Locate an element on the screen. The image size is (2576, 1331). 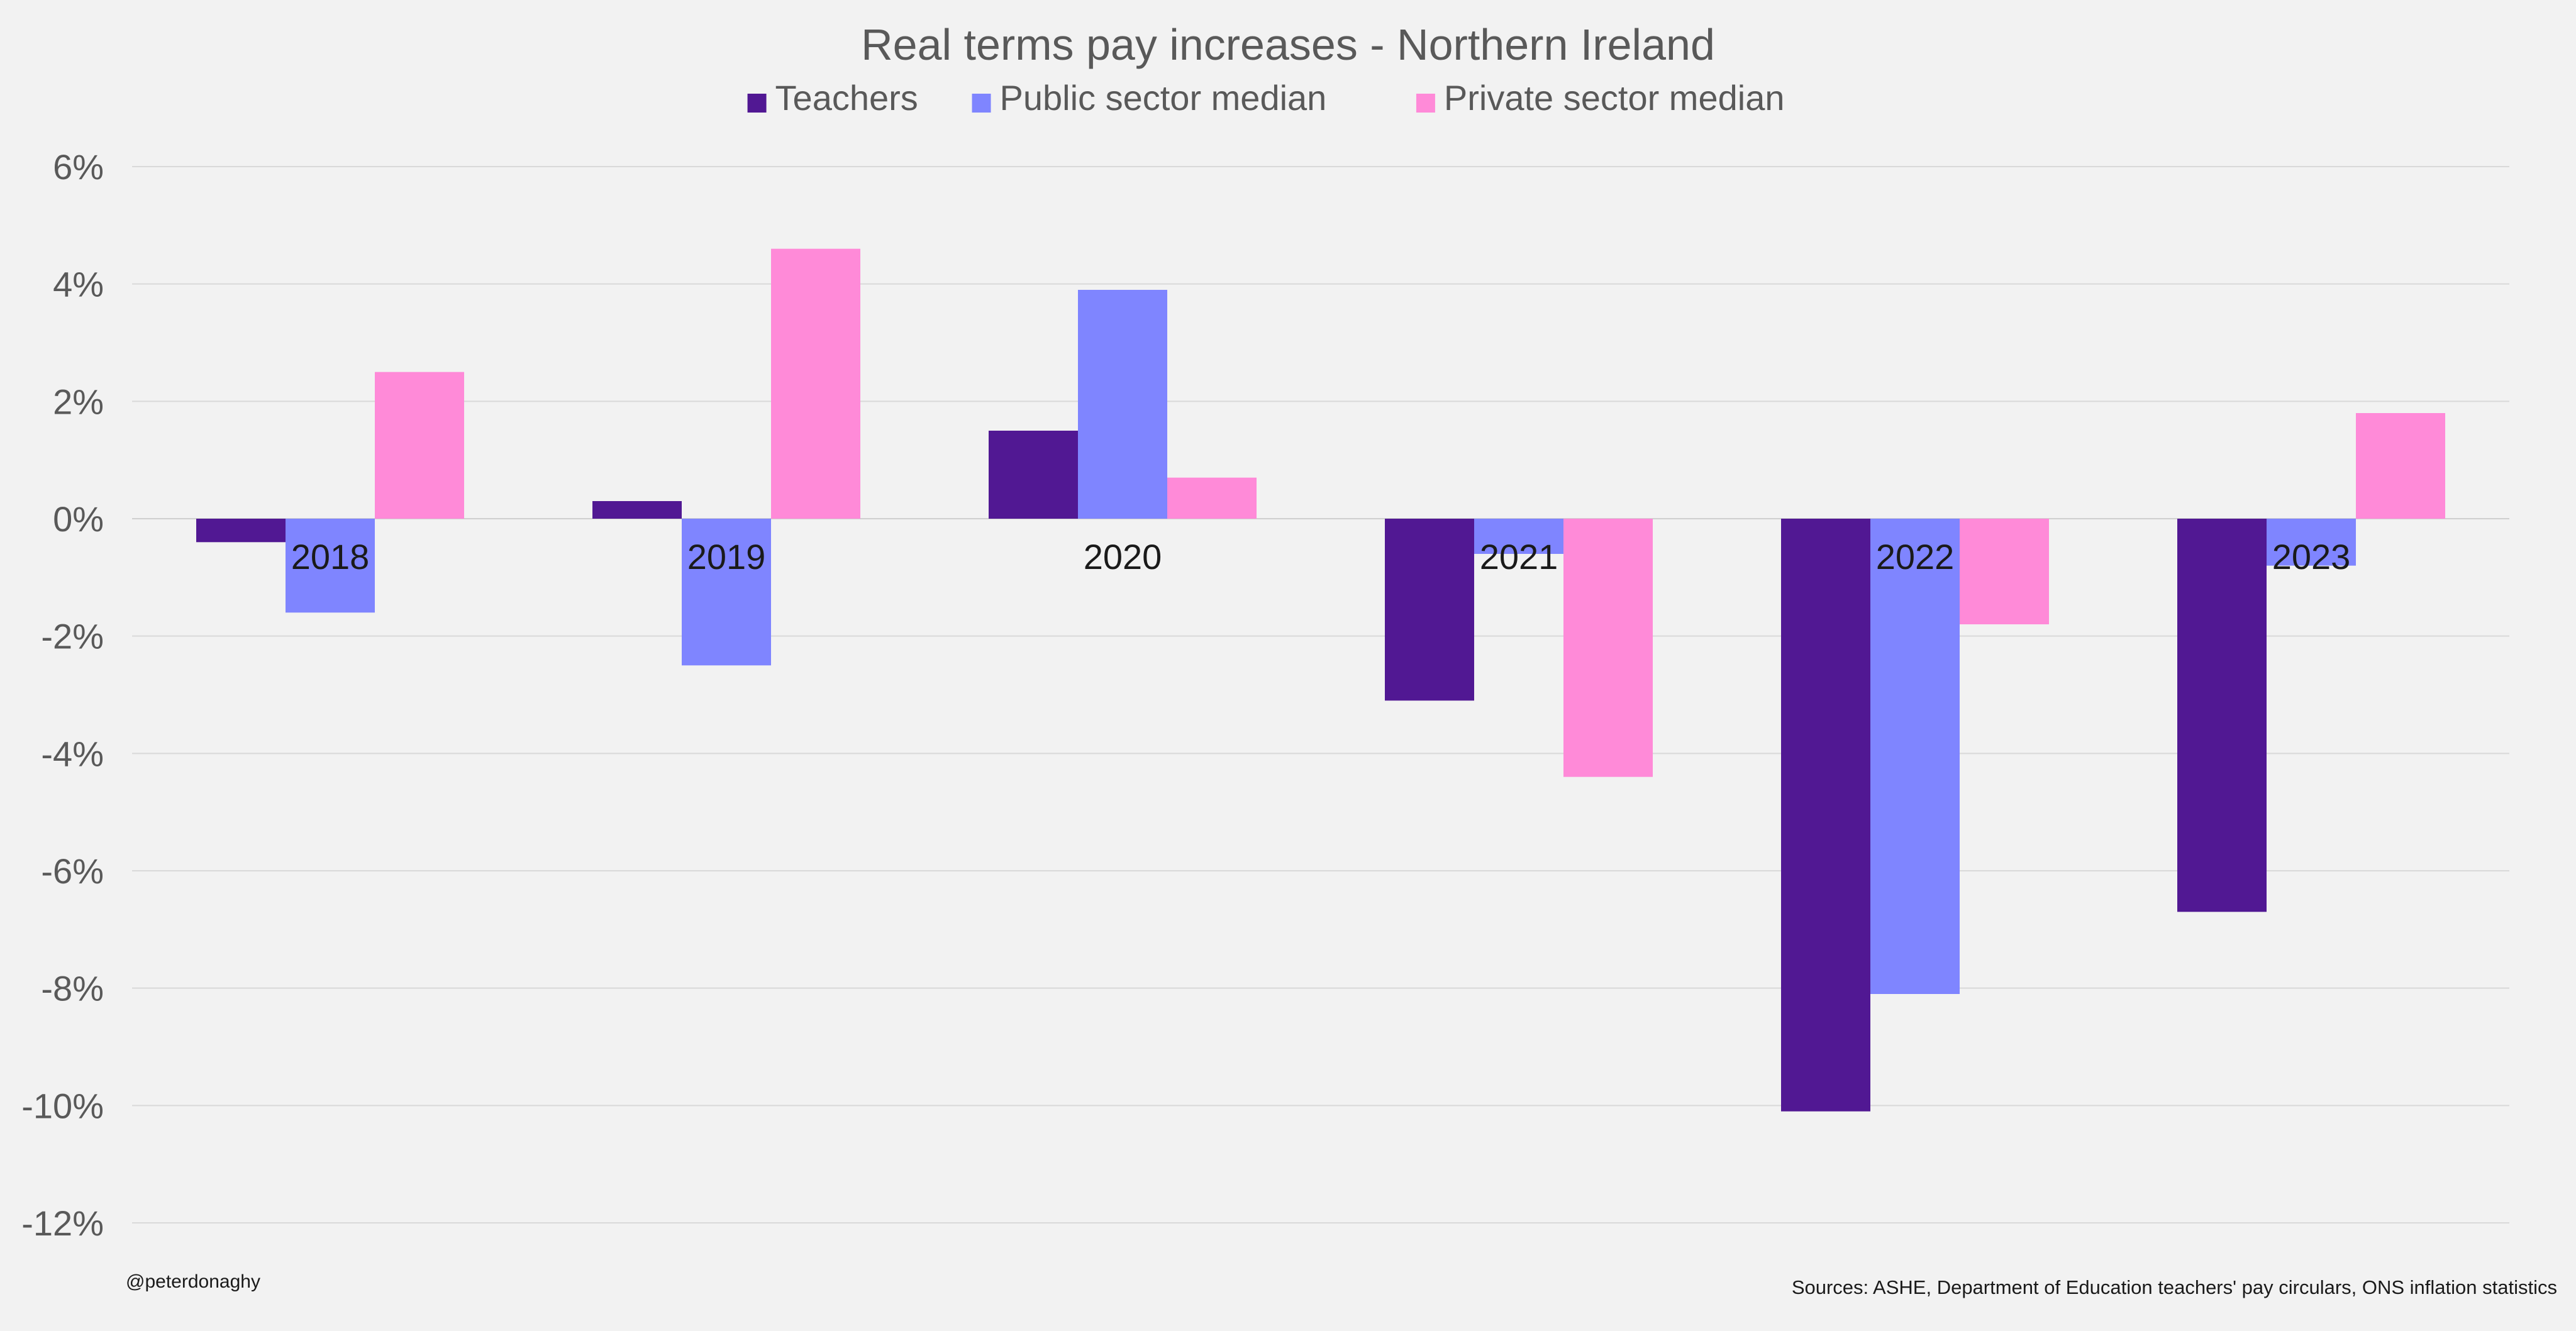
y-tick-label: 6% is located at coordinates (78, 167).